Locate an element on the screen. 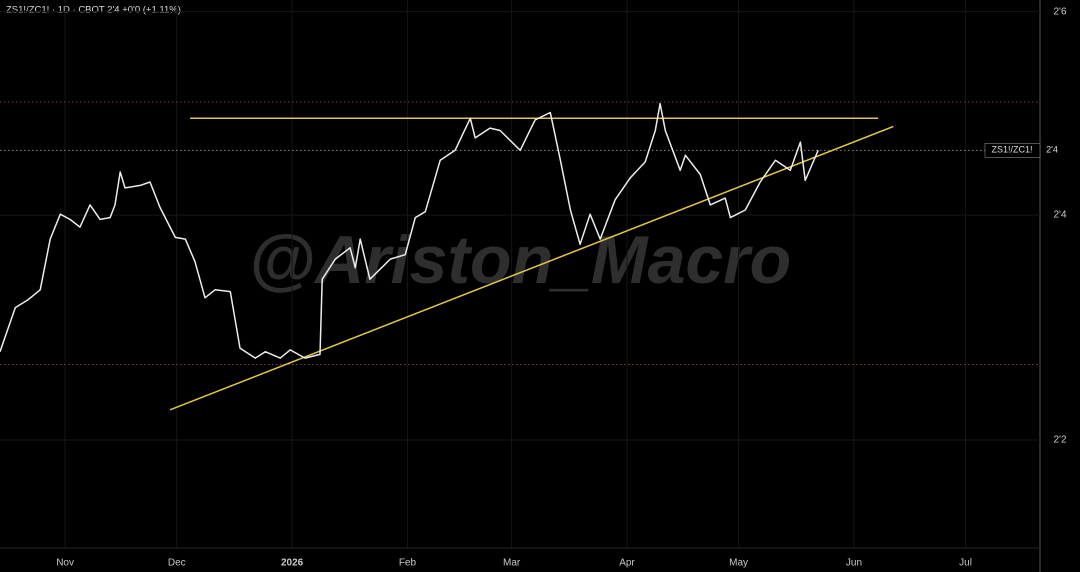  x-tick-label: Mar is located at coordinates (512, 563).